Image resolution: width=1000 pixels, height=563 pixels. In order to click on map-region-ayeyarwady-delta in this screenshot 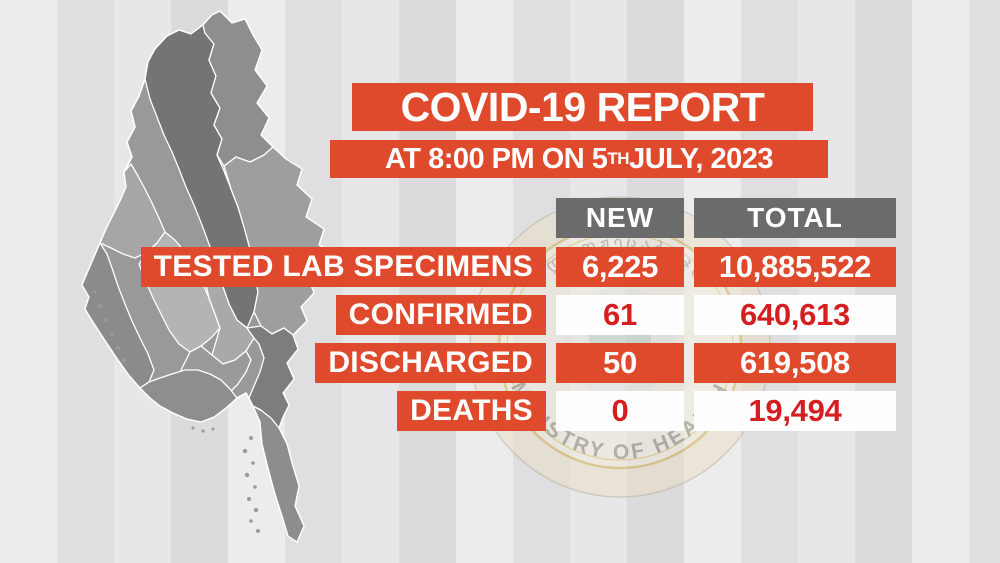, I will do `click(188, 396)`.